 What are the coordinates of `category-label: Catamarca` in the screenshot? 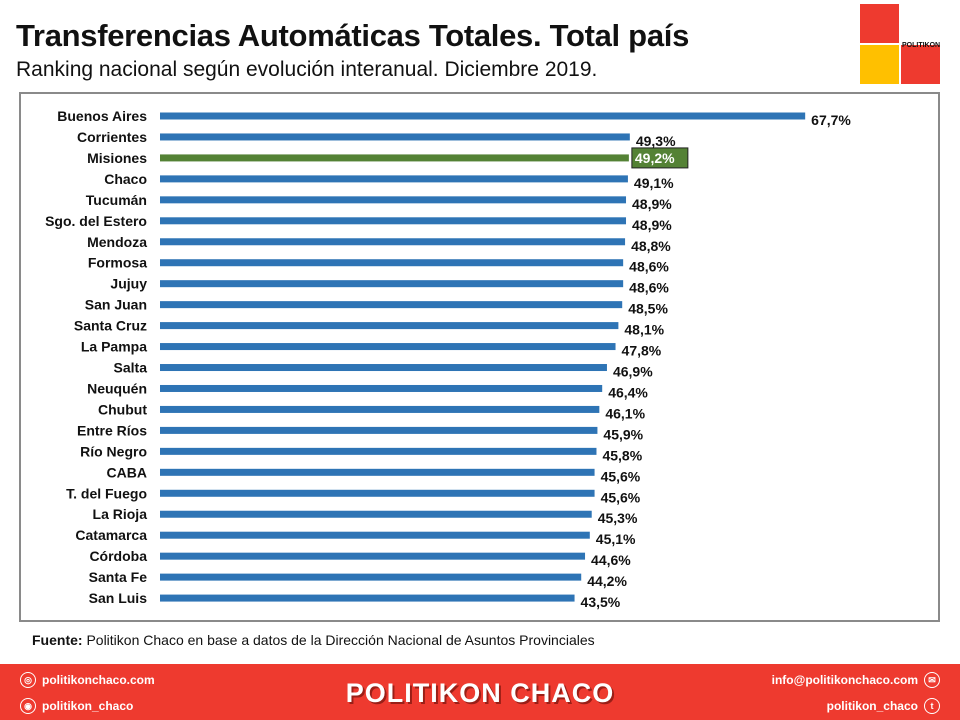 It's located at (111, 535).